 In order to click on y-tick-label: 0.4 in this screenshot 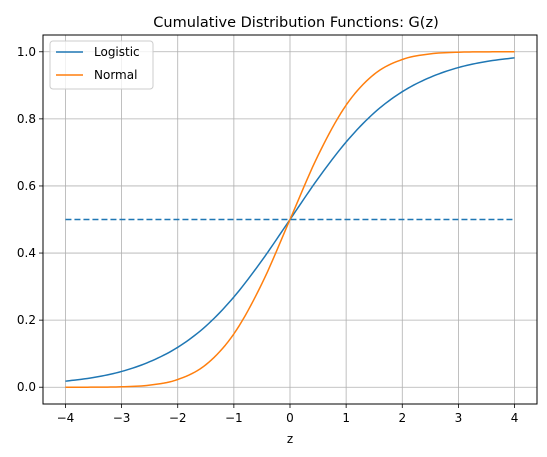, I will do `click(26, 253)`.